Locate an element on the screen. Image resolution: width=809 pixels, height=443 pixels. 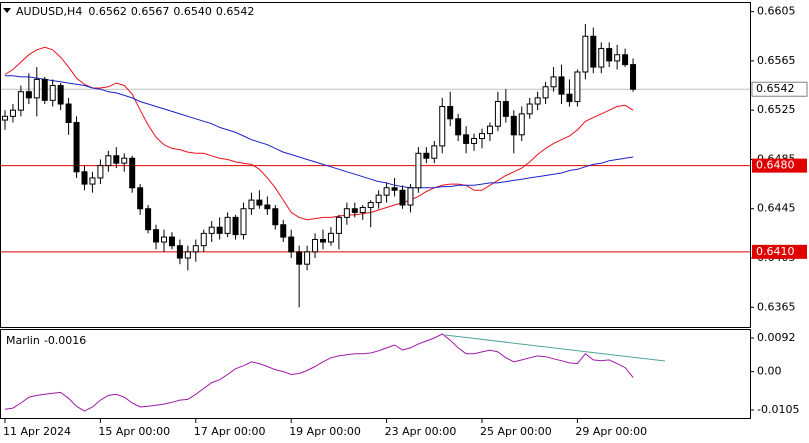
indicator-value: -0.0016 is located at coordinates (65, 340).